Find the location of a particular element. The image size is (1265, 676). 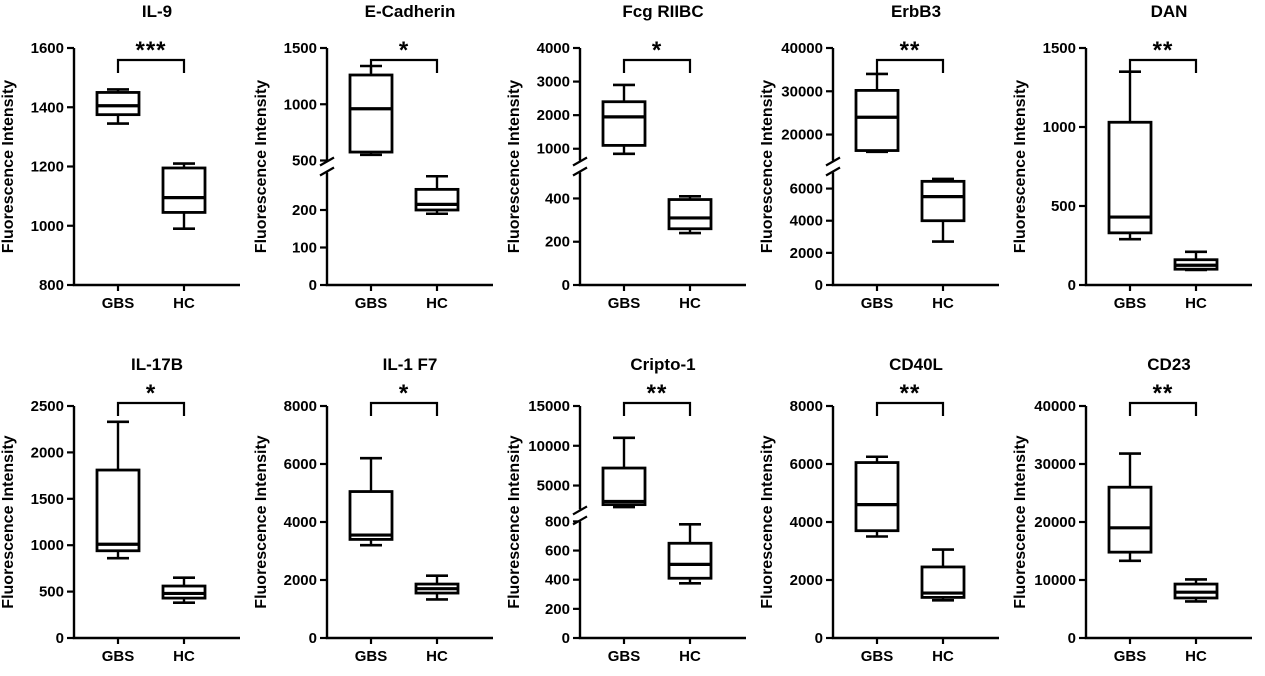

significance-stars: ** is located at coordinates (1163, 393).